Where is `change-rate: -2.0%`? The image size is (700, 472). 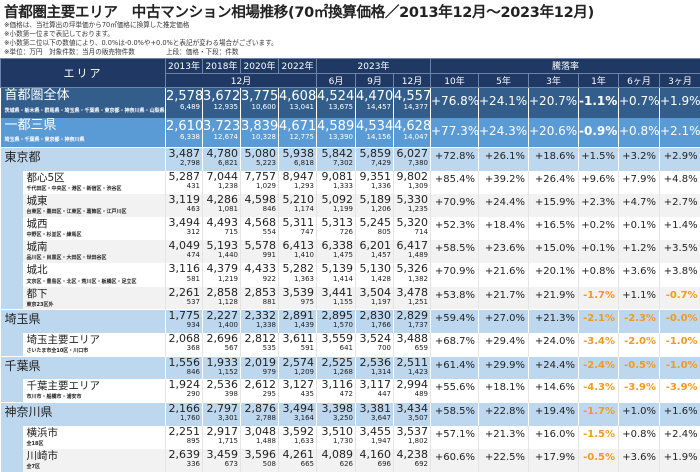
change-rate: -2.0% is located at coordinates (639, 345).